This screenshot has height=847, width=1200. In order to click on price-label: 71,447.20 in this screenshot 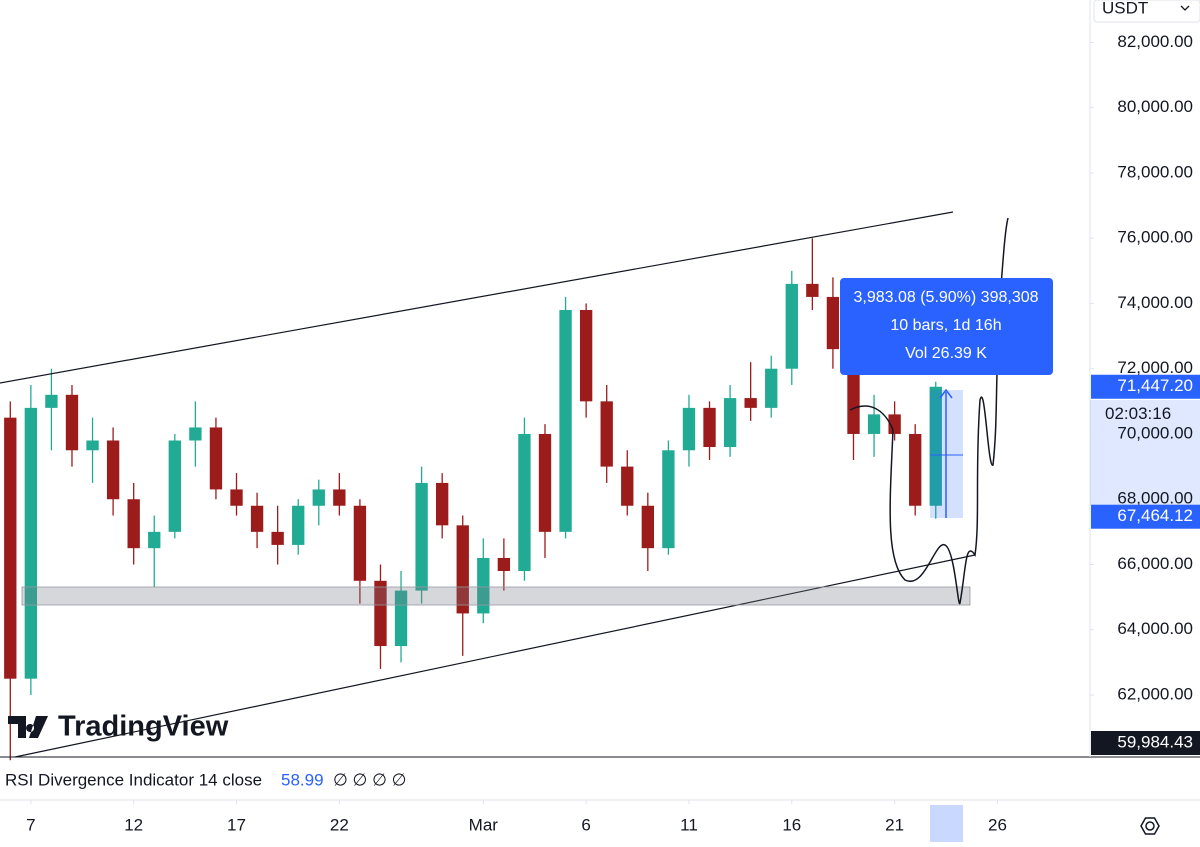, I will do `click(1155, 385)`.